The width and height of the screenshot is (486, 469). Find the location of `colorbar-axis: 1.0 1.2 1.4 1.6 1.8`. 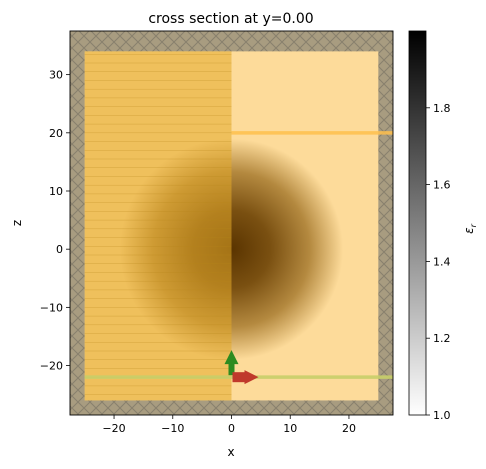

colorbar-axis: 1.0 1.2 1.4 1.6 1.8 is located at coordinates (438, 262).